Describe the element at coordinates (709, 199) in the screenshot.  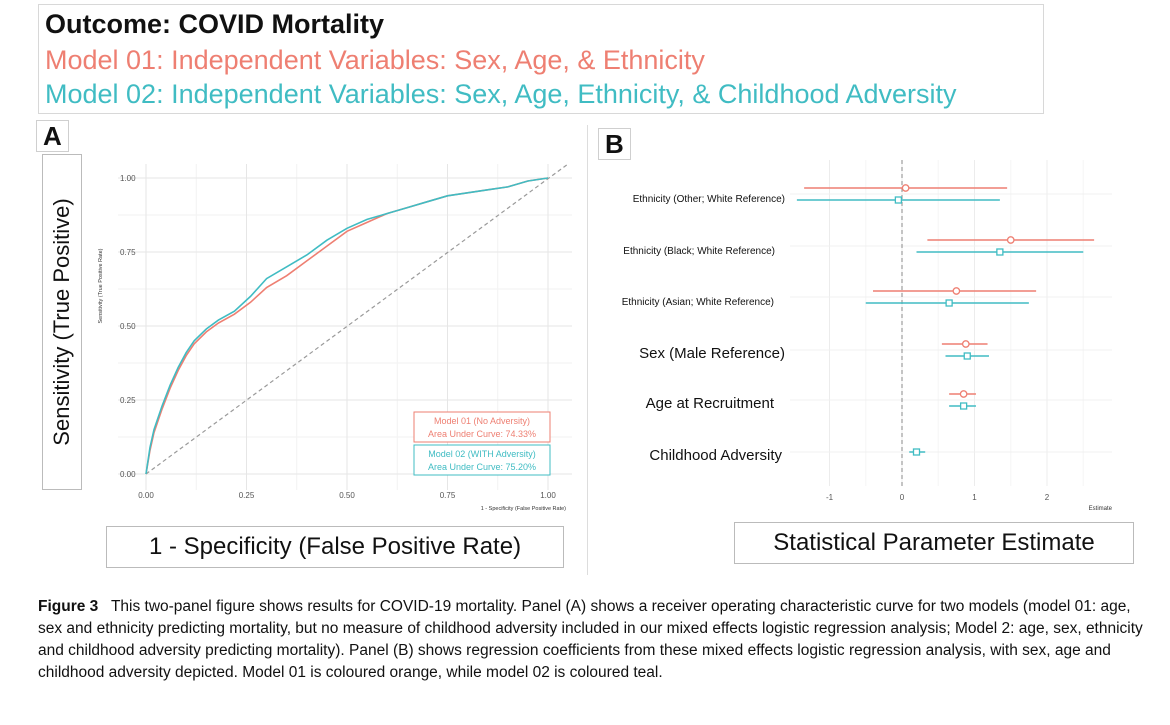
I see `forest-category-label: Ethnicity (Other; White Reference)` at that location.